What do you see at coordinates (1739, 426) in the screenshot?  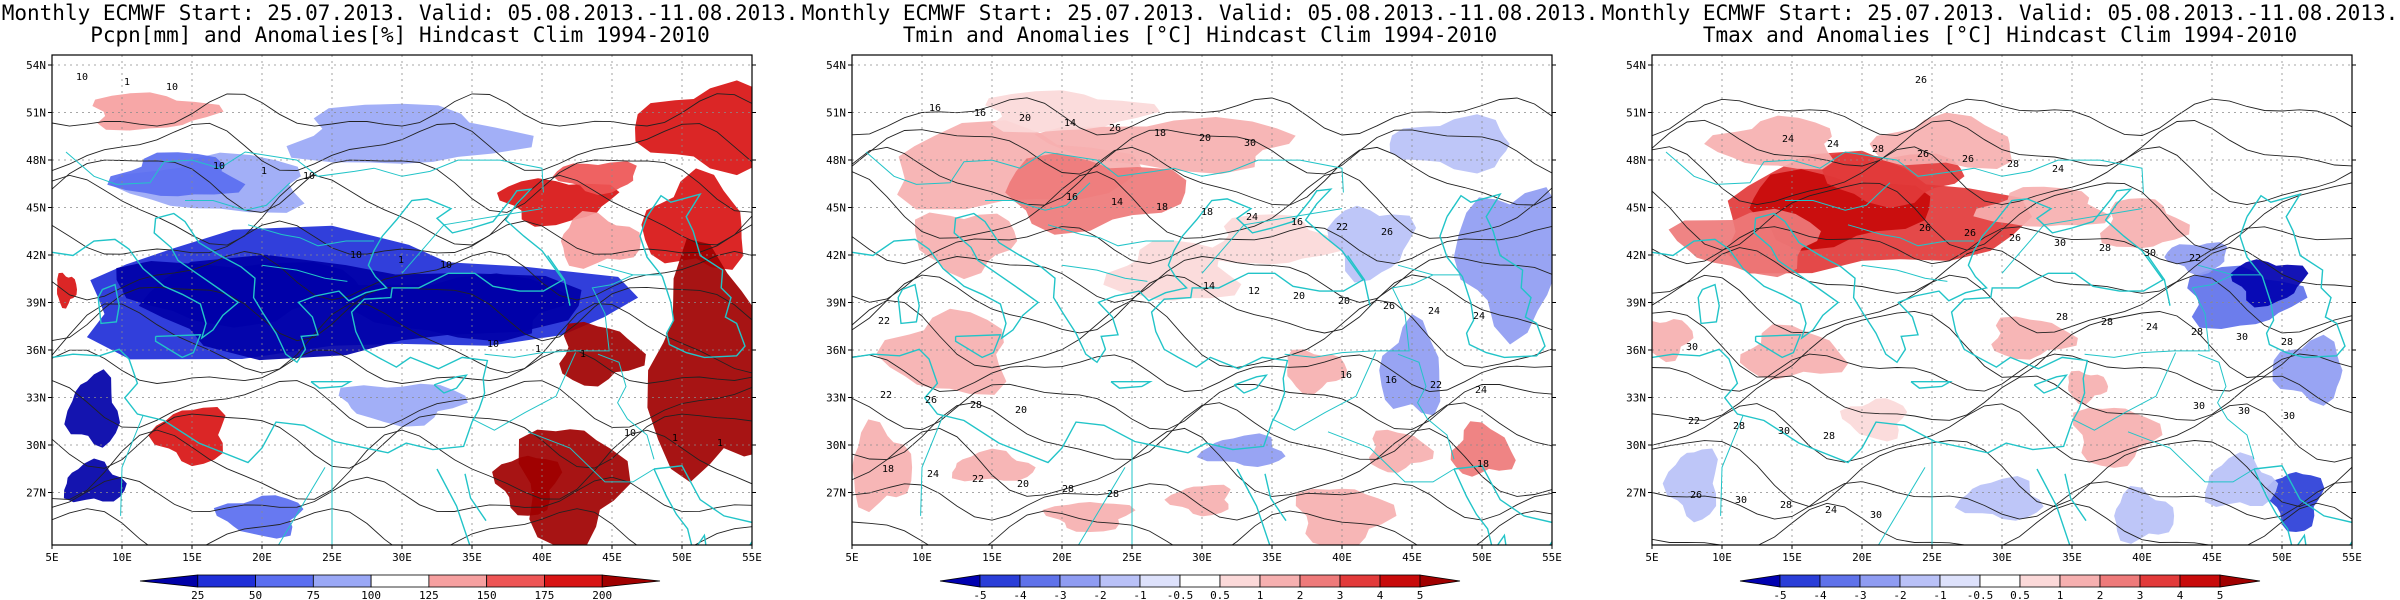 I see `contour-label: 28` at bounding box center [1739, 426].